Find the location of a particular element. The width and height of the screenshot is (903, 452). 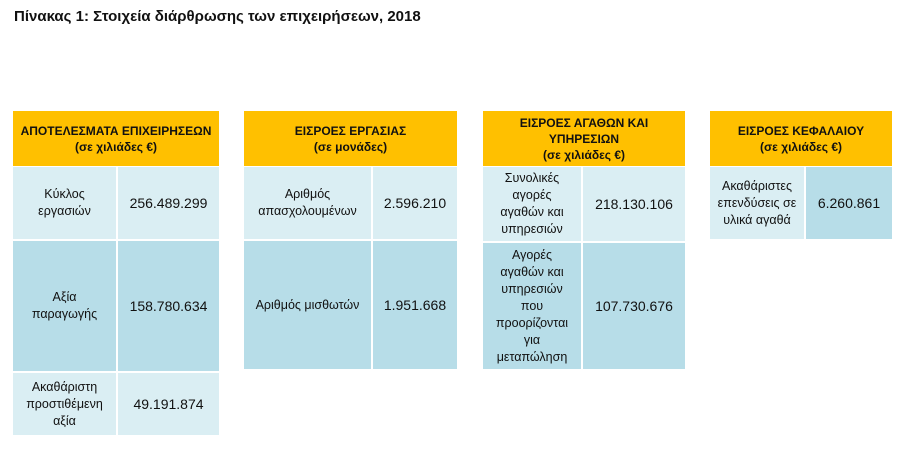

row-label: Ακαθάριστη προστιθέμενη αξία is located at coordinates (64, 404).